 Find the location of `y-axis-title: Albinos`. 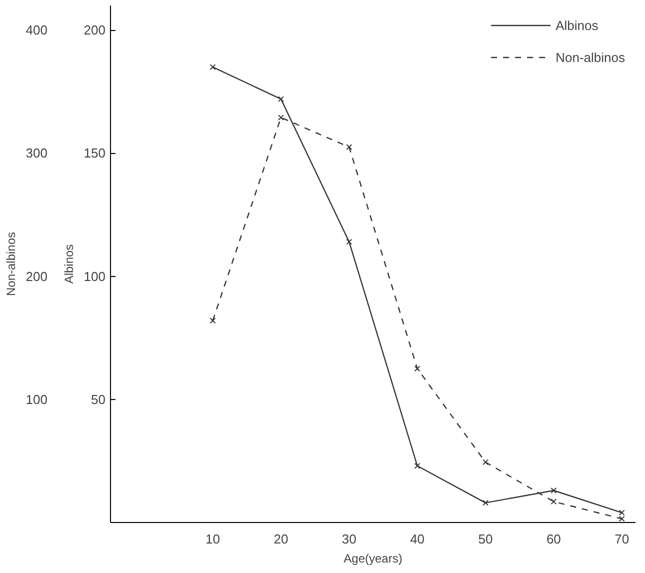

y-axis-title: Albinos is located at coordinates (69, 264).